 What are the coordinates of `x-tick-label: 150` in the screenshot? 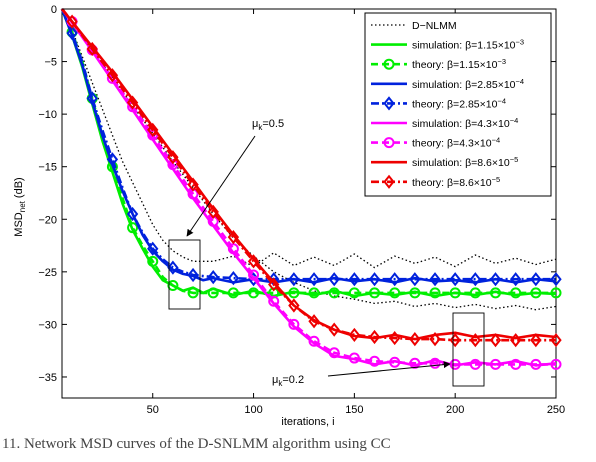 It's located at (354, 410).